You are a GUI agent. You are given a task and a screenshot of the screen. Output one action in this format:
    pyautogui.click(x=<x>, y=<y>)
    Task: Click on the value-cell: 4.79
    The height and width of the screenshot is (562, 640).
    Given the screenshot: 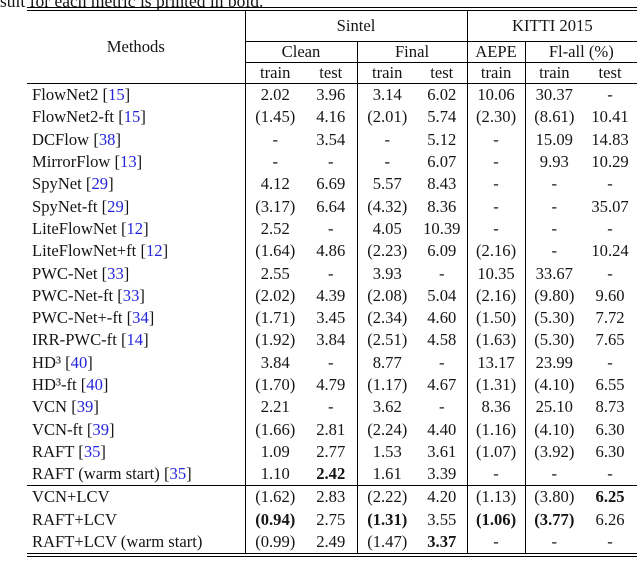 What is the action you would take?
    pyautogui.click(x=331, y=385)
    